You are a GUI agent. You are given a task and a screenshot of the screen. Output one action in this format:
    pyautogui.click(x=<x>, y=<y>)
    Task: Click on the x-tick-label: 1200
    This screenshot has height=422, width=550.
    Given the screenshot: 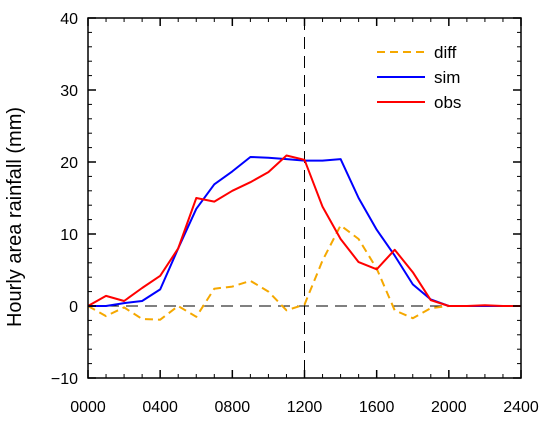 What is the action you would take?
    pyautogui.click(x=305, y=407)
    